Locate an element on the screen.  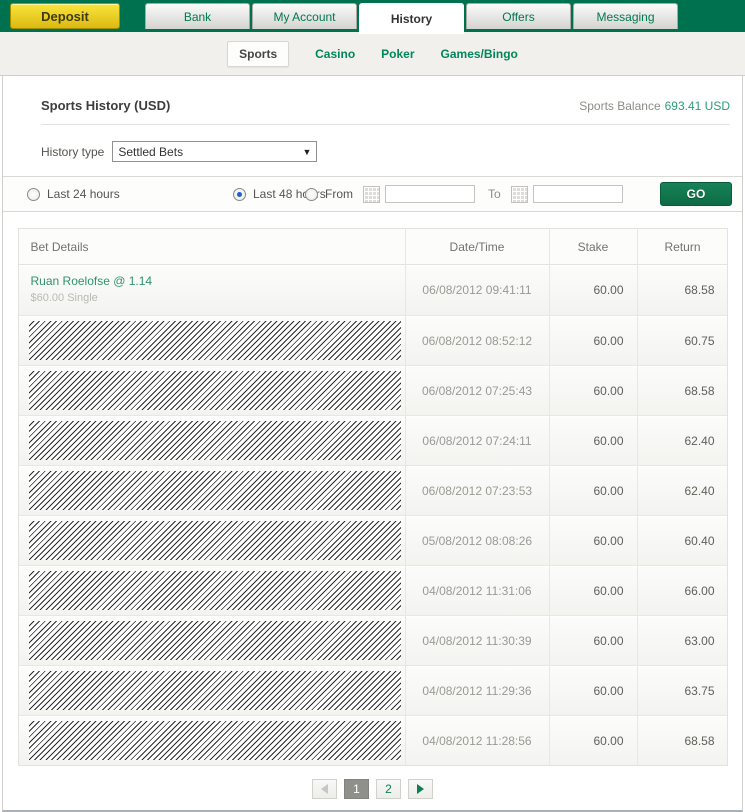
go-button: GO is located at coordinates (696, 194).